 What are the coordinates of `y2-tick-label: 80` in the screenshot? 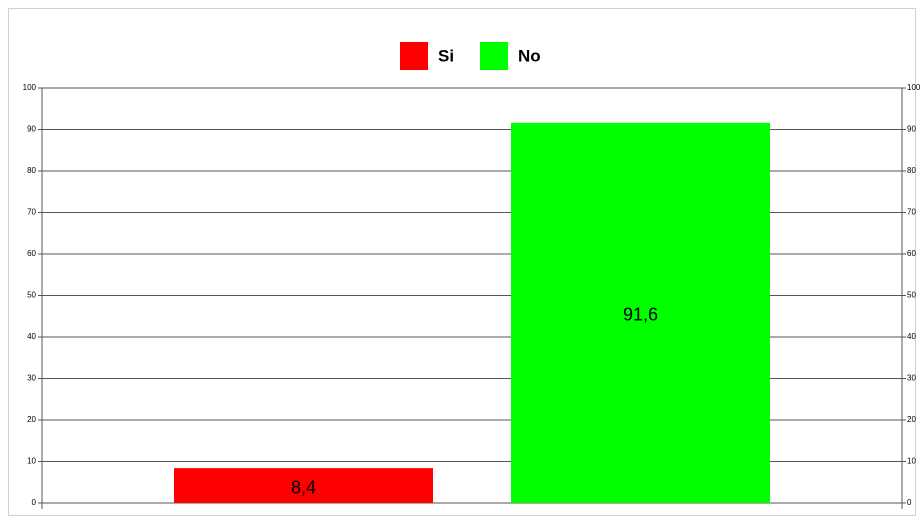 It's located at (911, 170).